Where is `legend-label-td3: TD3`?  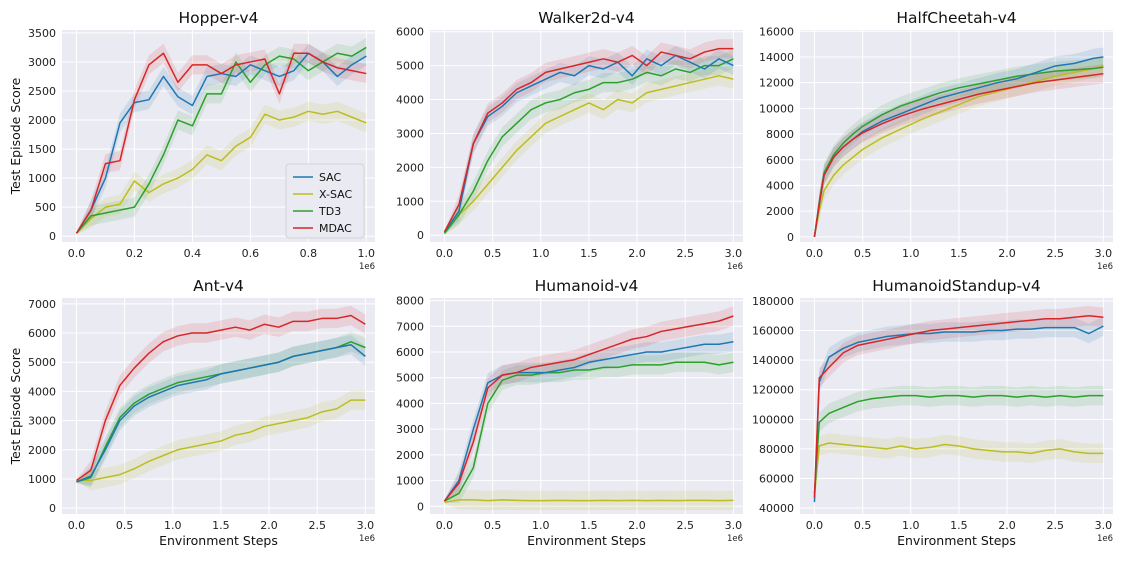
legend-label-td3: TD3 is located at coordinates (329, 211).